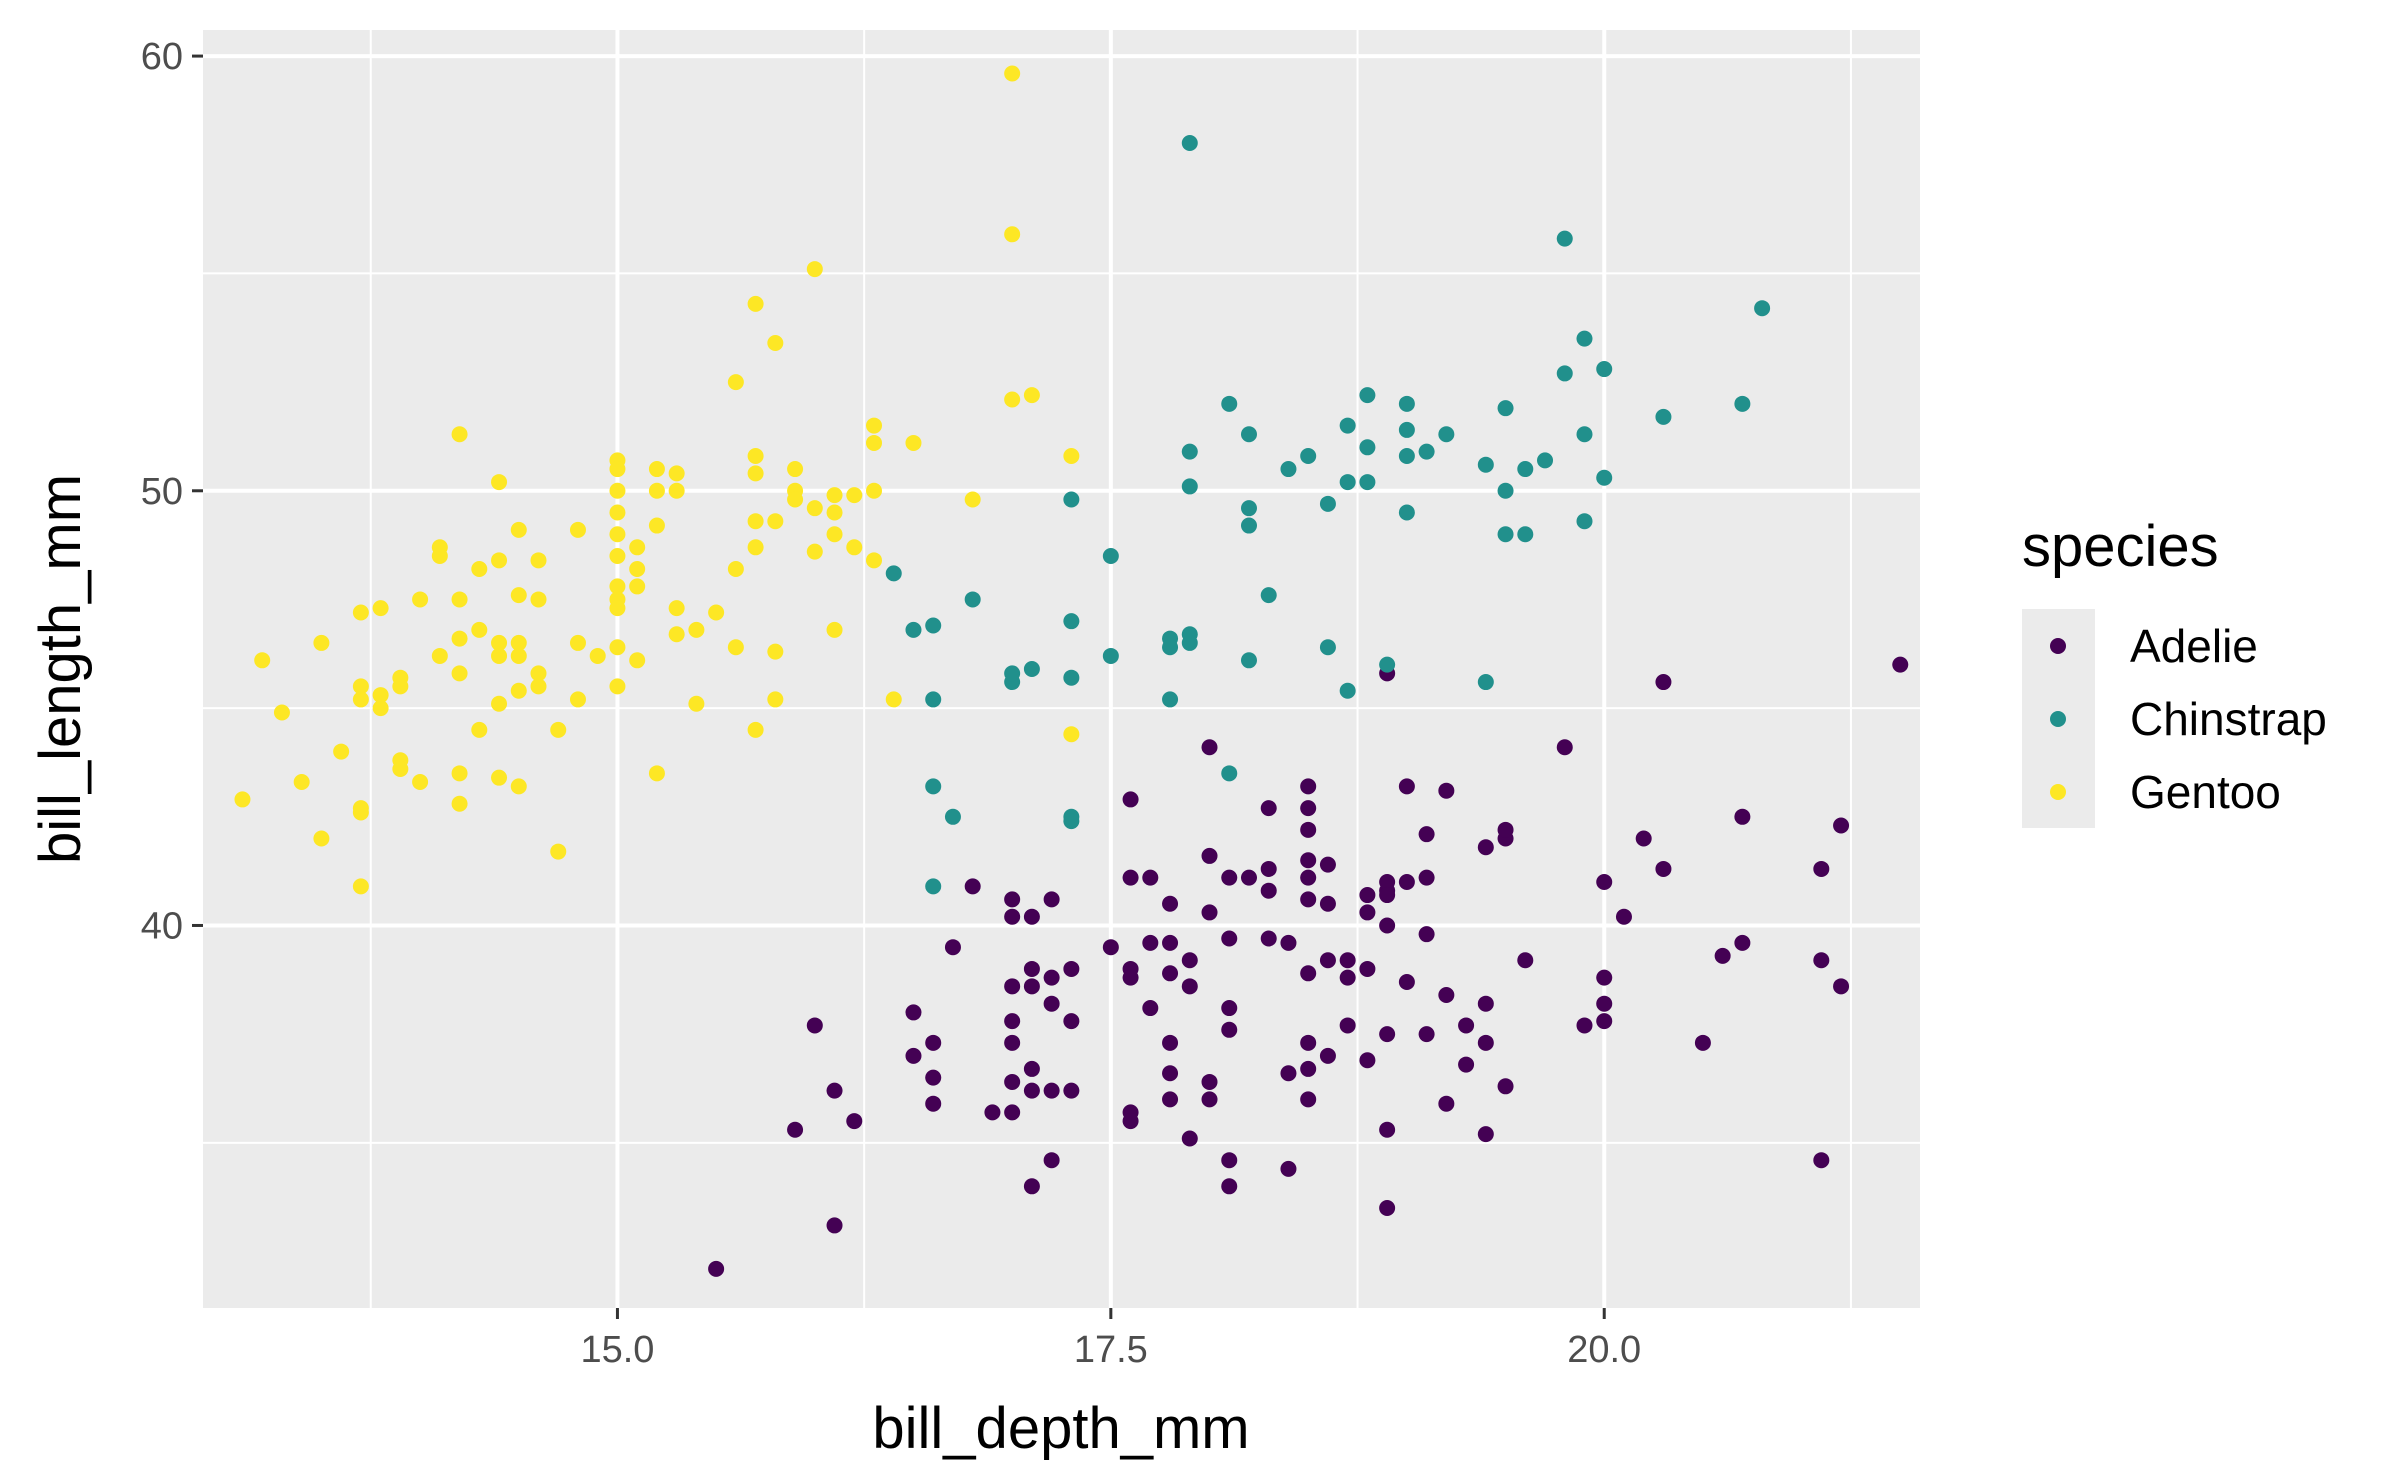 This screenshot has width=2400, height=1483. I want to click on legend-title: species, so click(2120, 546).